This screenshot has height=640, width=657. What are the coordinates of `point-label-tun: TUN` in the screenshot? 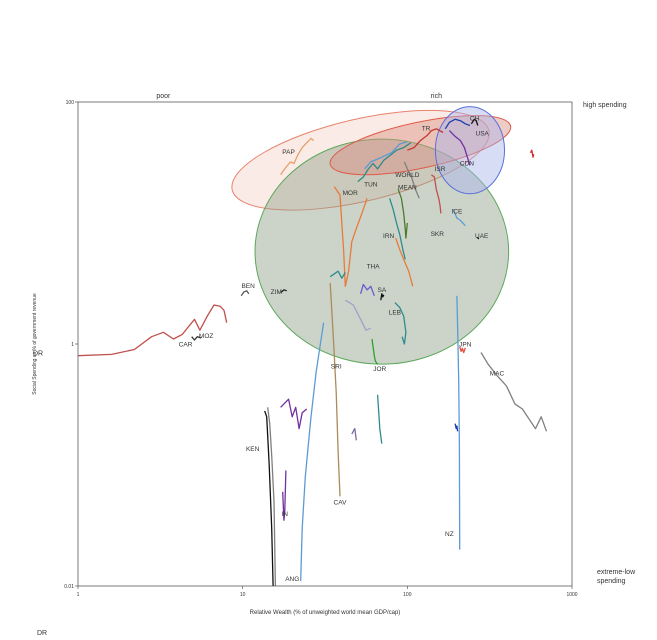 It's located at (371, 185).